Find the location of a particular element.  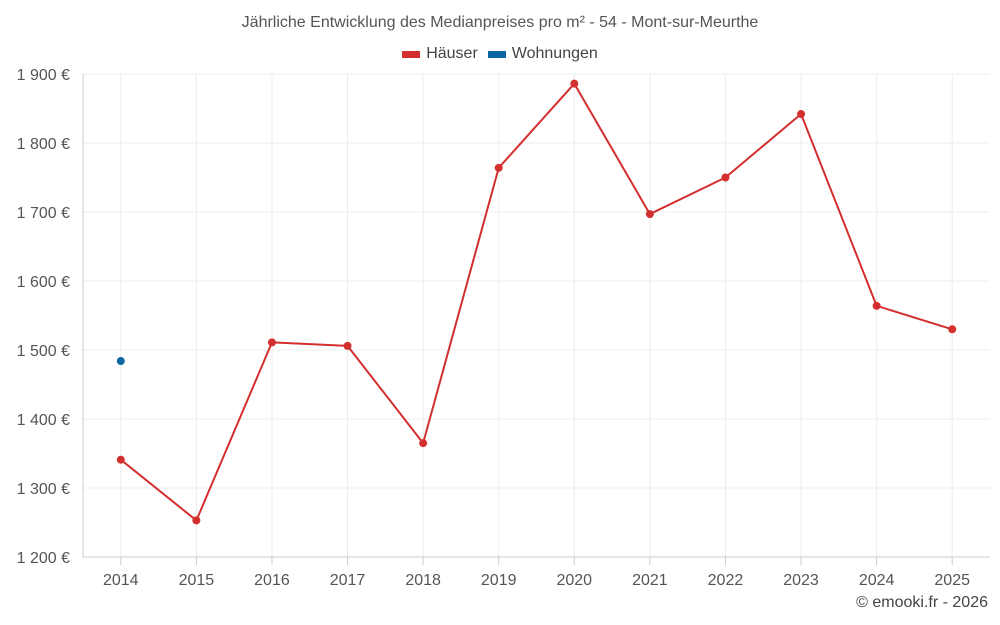

y-tick-label: 1 500 € is located at coordinates (43, 351).